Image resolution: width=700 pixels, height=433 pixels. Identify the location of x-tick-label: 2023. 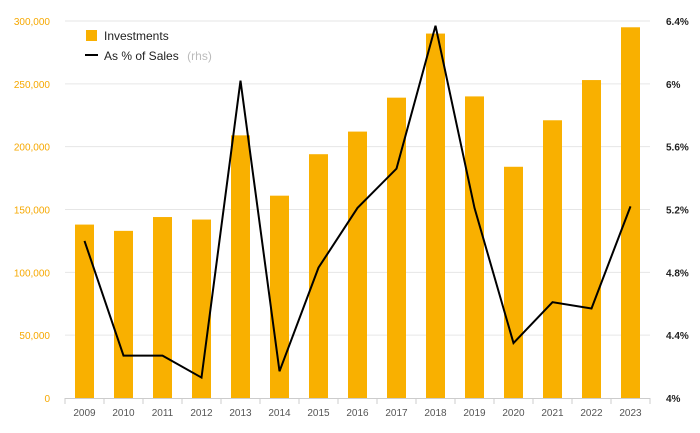
(630, 413).